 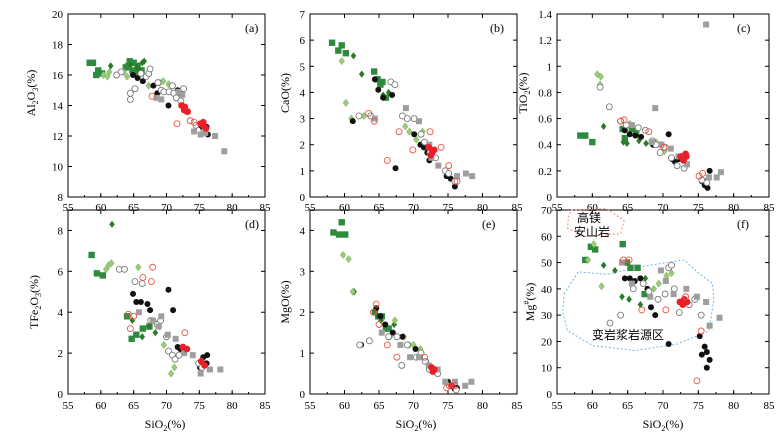 I want to click on panel-d-plot-area, so click(x=166, y=302).